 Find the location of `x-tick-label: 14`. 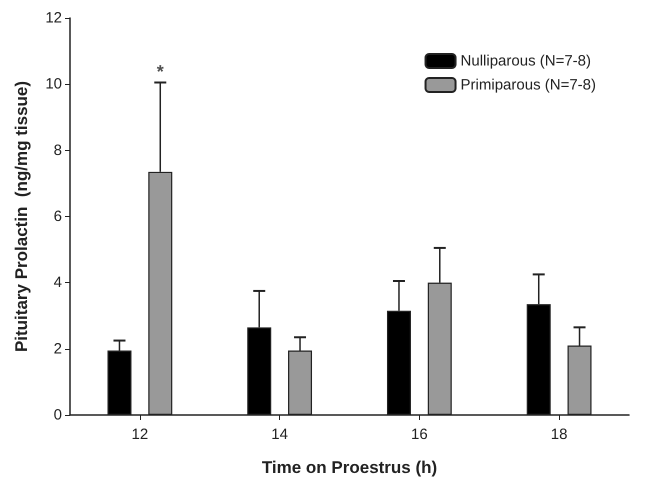

x-tick-label: 14 is located at coordinates (279, 434).